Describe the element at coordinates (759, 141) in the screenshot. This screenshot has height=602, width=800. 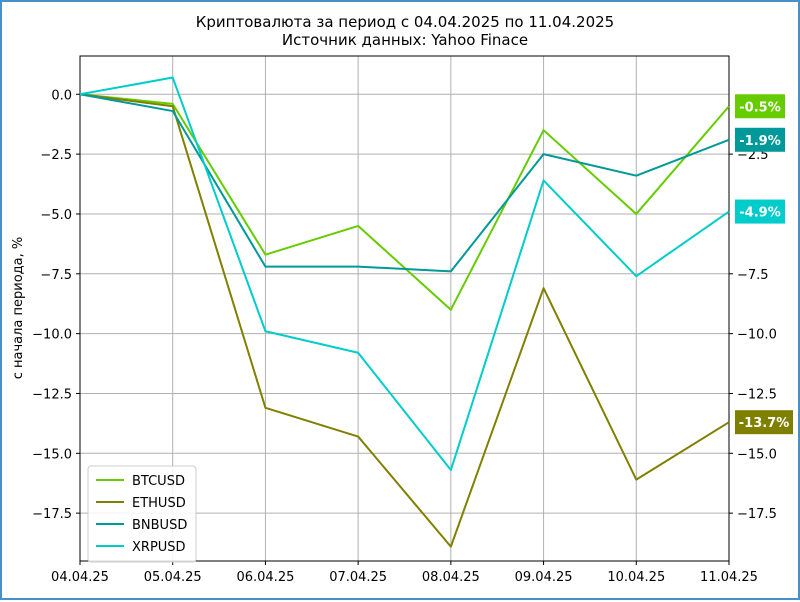
I see `end-label-bnbusd: -1.9%` at that location.